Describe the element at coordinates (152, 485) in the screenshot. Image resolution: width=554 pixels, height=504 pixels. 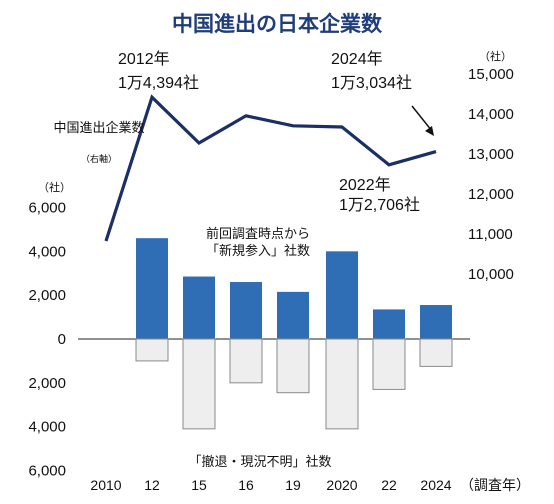
I see `x-tick-label: 12` at that location.